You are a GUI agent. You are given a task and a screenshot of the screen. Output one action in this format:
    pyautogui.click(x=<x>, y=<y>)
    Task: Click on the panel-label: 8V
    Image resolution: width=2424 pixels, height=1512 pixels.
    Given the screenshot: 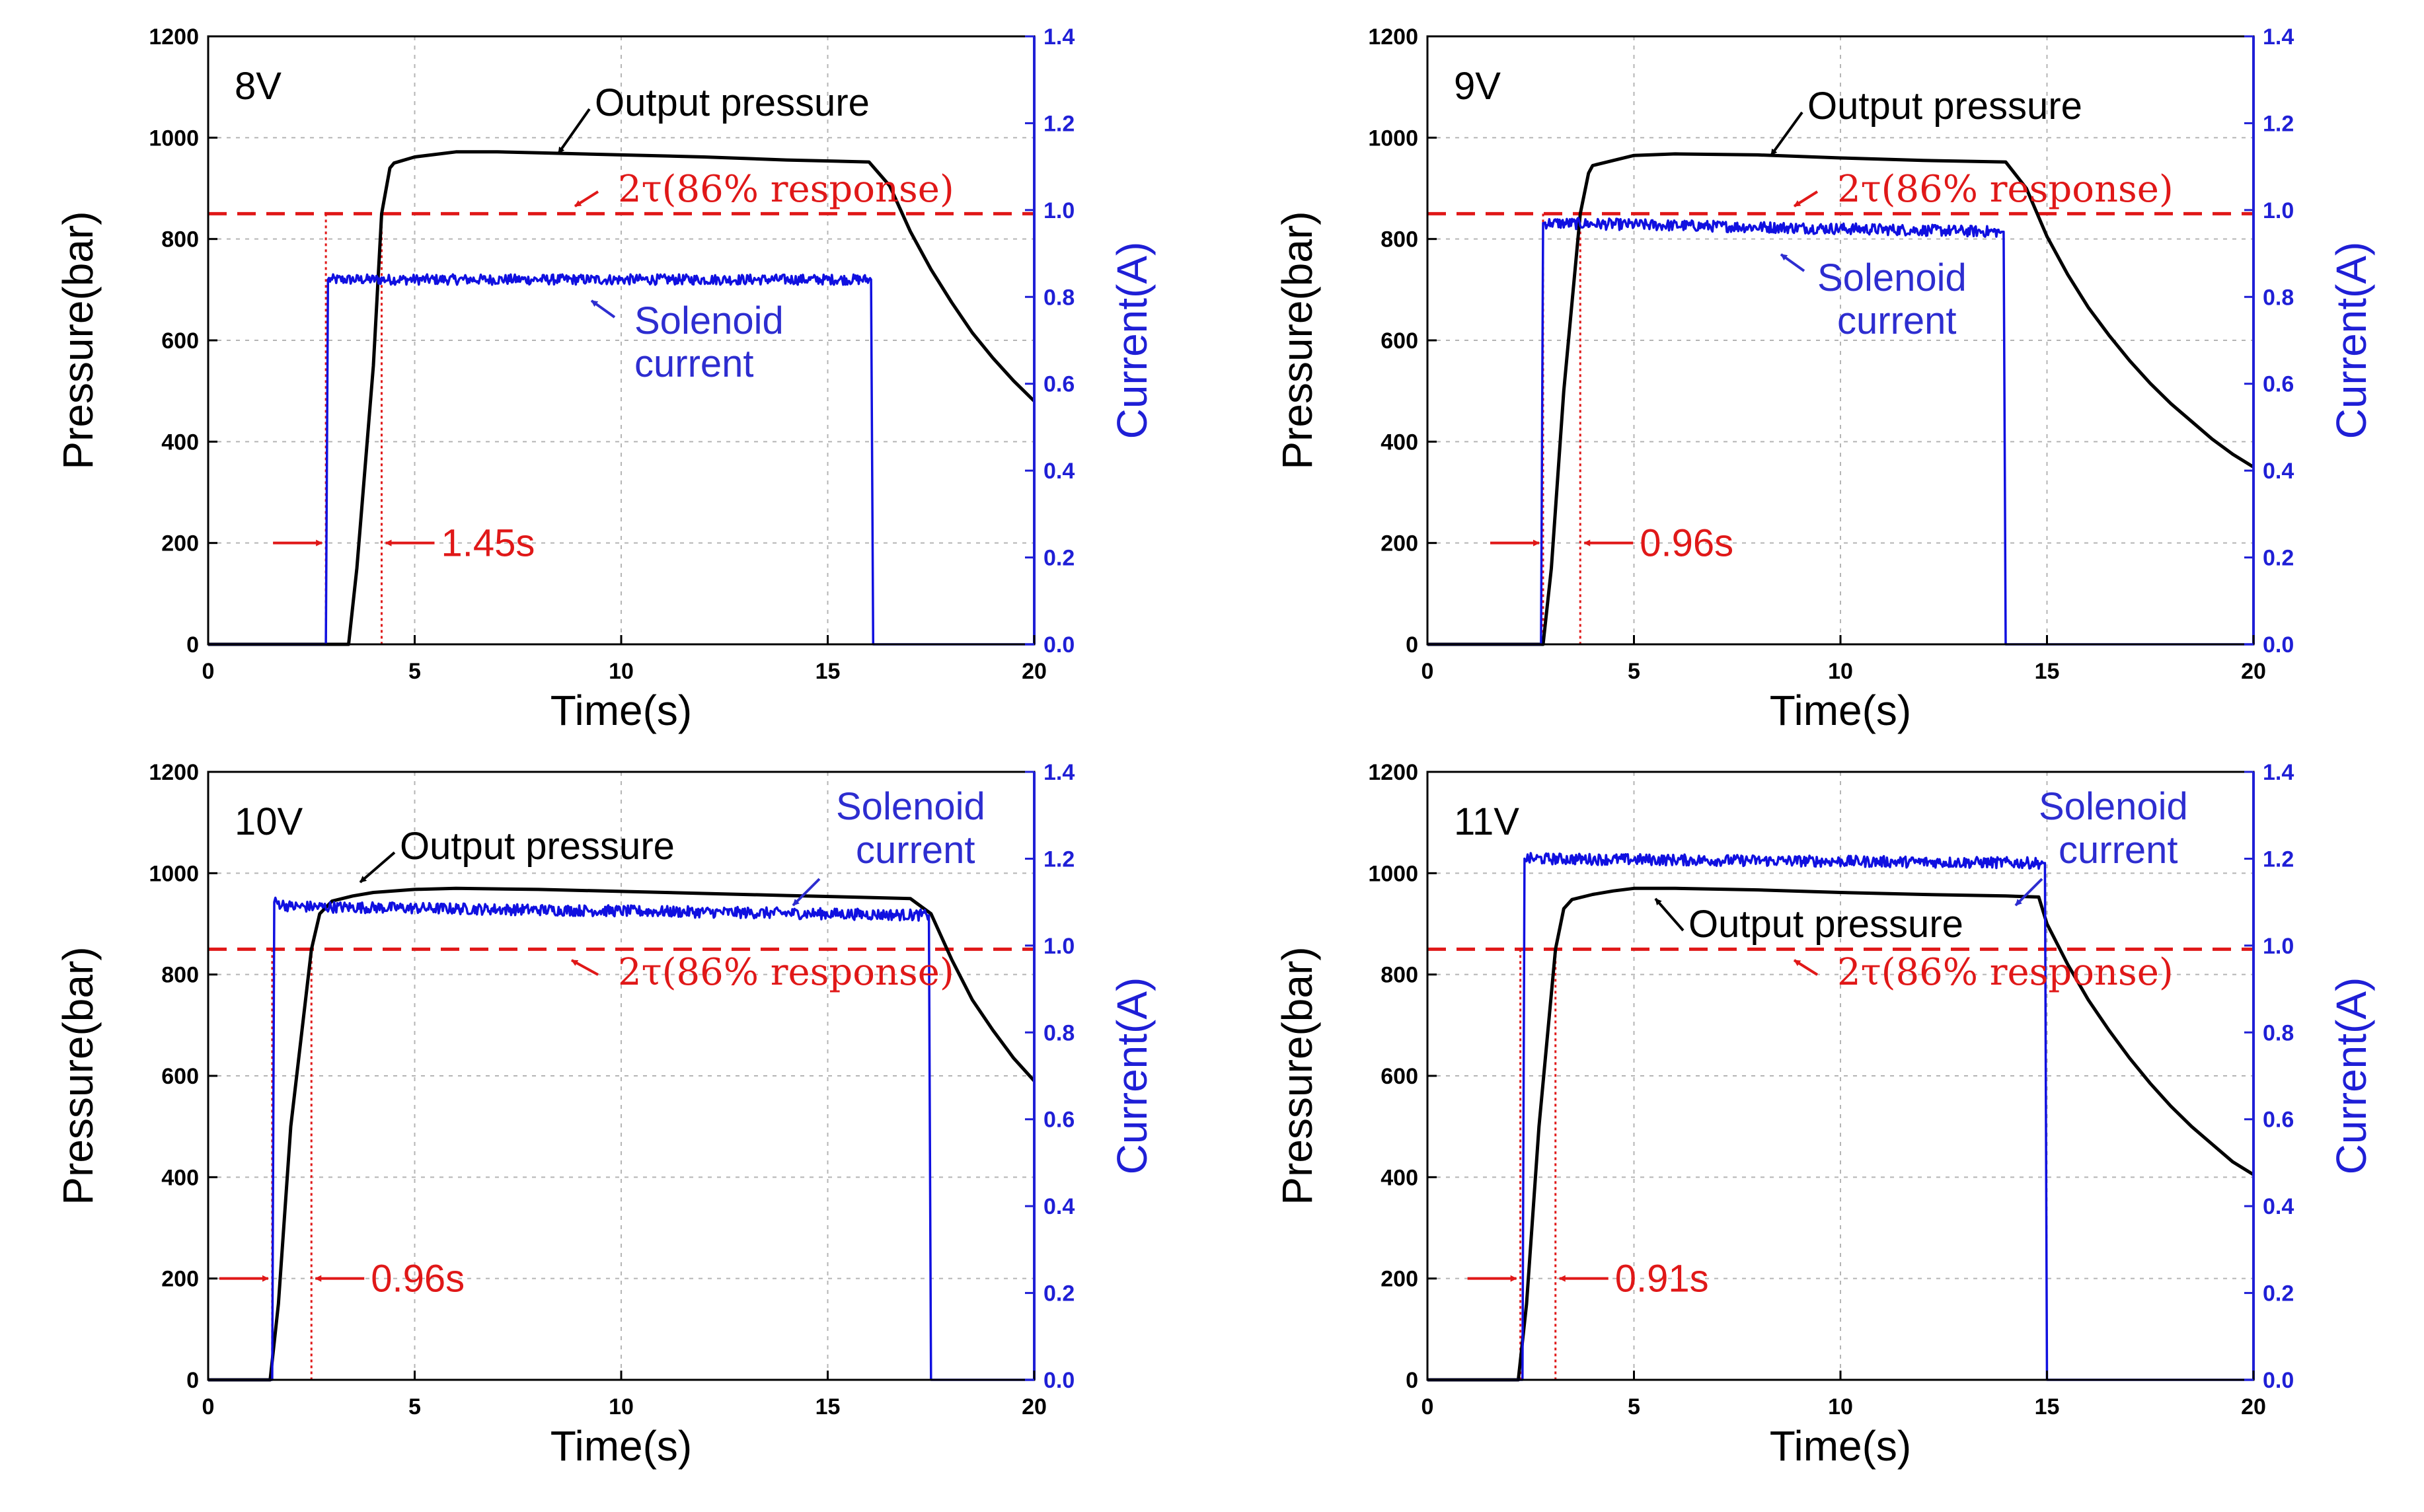 What is the action you would take?
    pyautogui.click(x=258, y=86)
    